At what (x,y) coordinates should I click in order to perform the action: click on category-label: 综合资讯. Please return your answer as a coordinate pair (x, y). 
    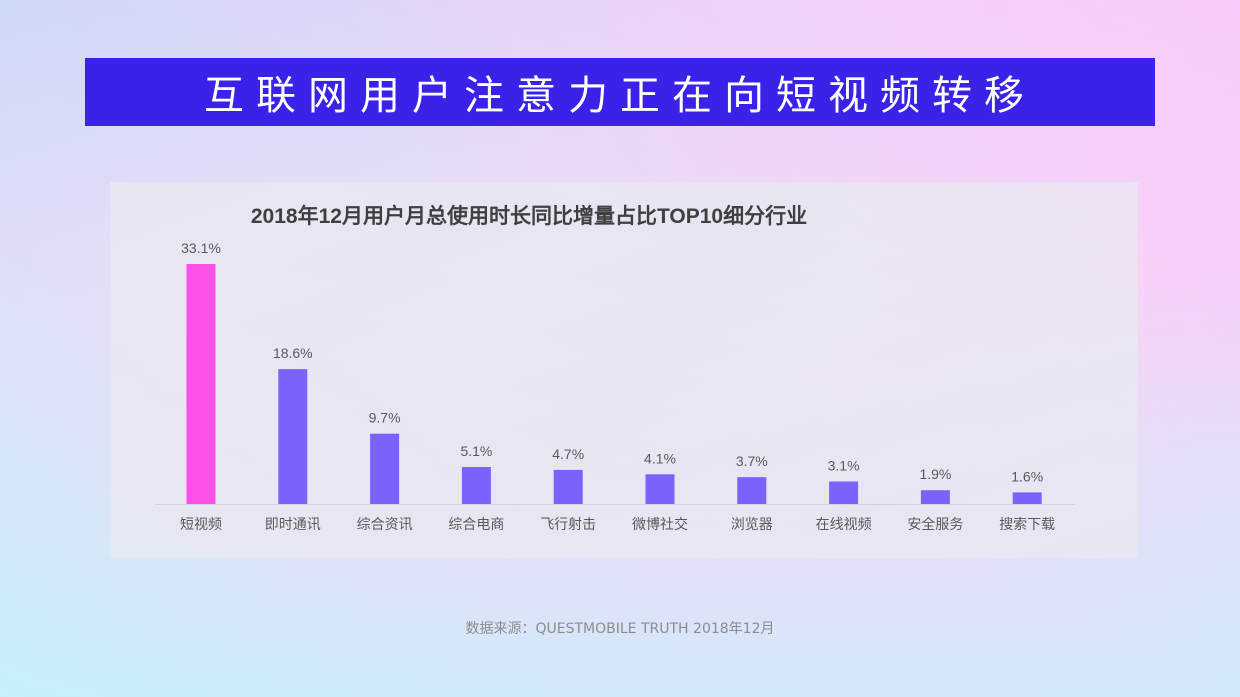
    Looking at the image, I should click on (385, 525).